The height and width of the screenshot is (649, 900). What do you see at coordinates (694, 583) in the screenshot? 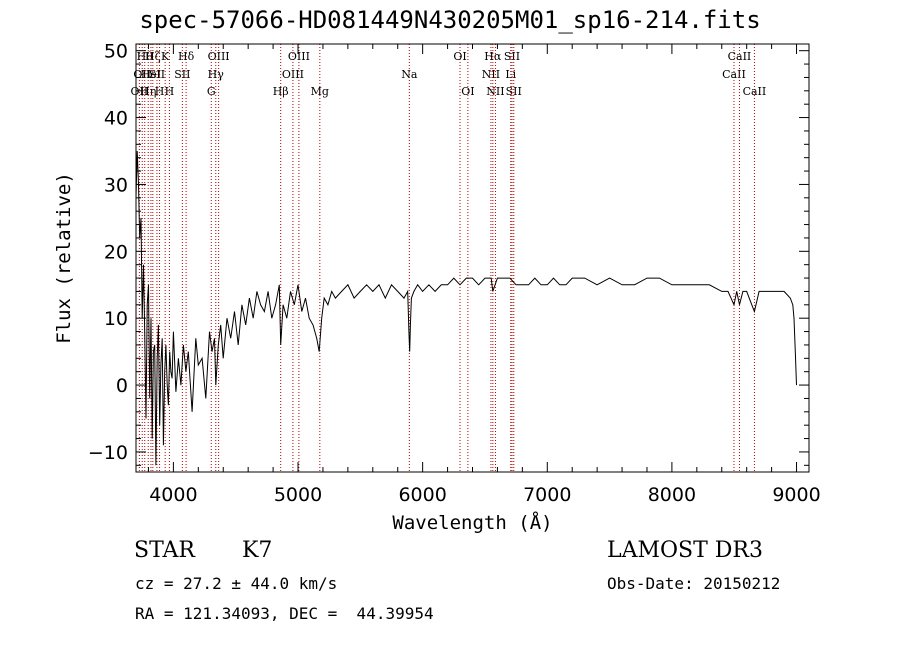
I see `obs-date-text: Obs-Date: 20150212` at bounding box center [694, 583].